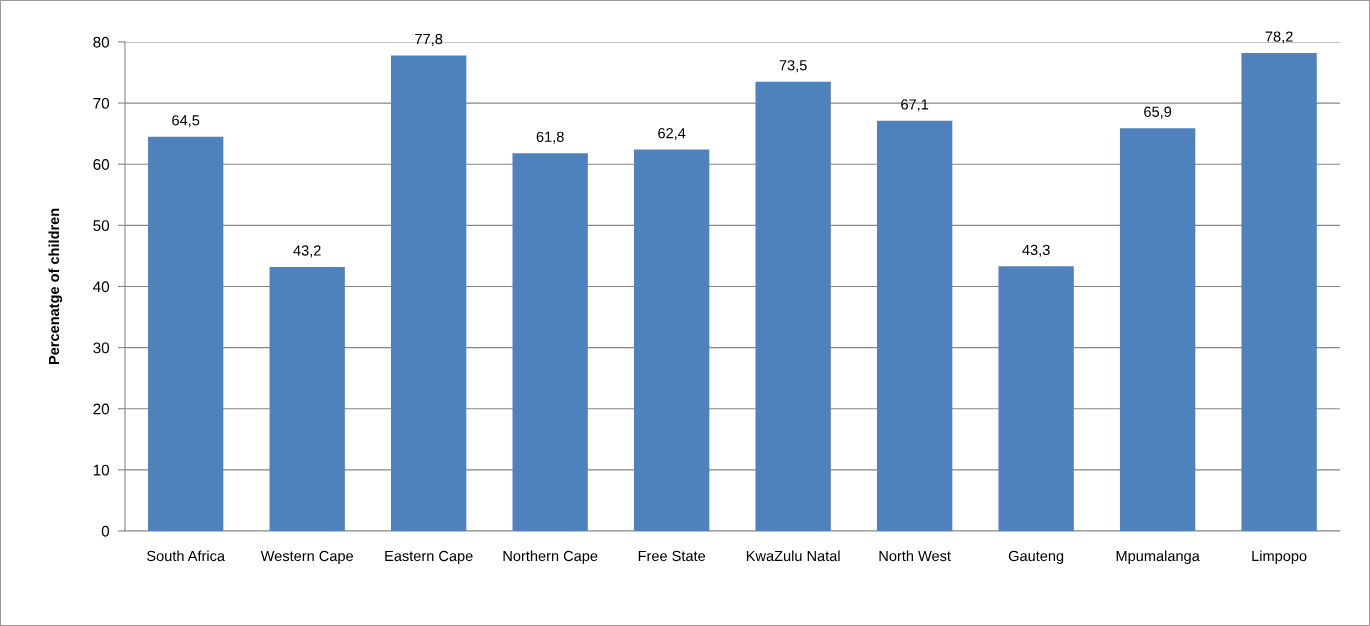 This screenshot has width=1370, height=626. Describe the element at coordinates (1158, 557) in the screenshot. I see `x-tick-label: Mpumalanga` at that location.